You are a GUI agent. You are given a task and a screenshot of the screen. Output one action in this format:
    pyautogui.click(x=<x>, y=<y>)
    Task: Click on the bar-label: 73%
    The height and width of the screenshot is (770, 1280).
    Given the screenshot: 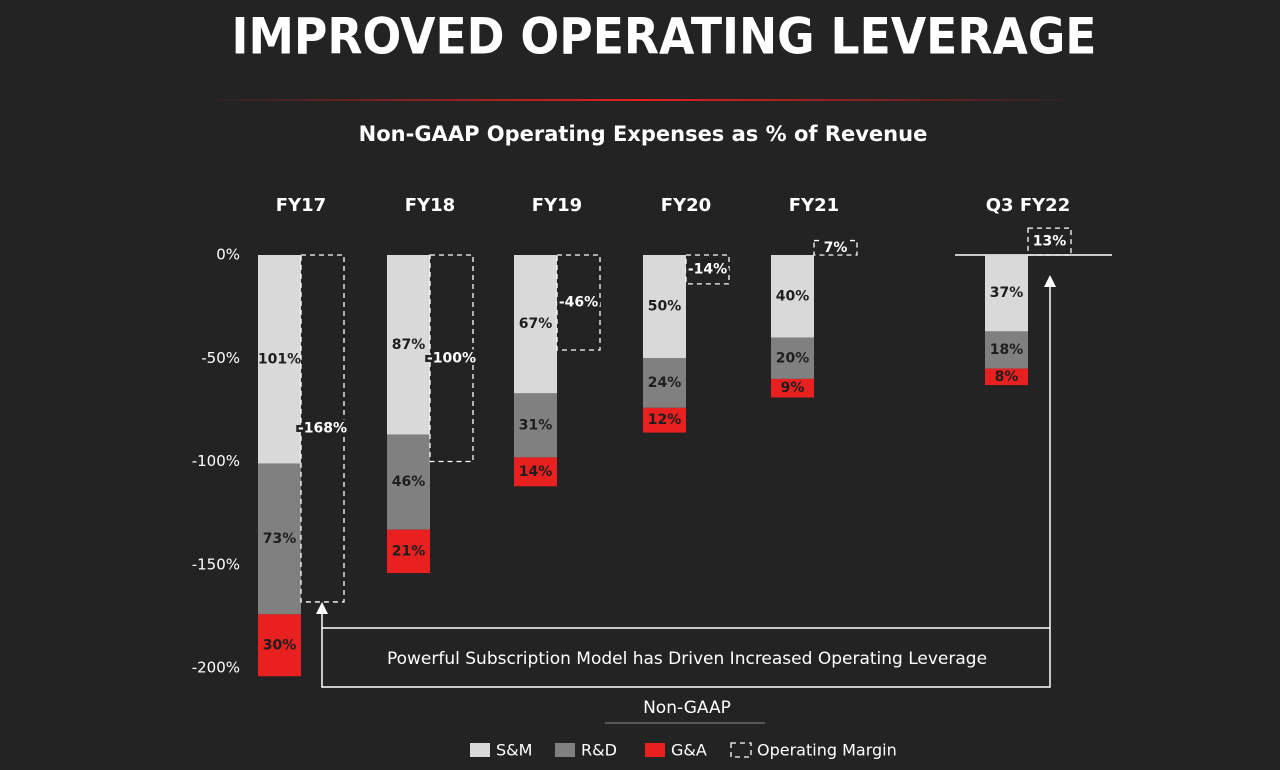 What is the action you would take?
    pyautogui.click(x=280, y=539)
    